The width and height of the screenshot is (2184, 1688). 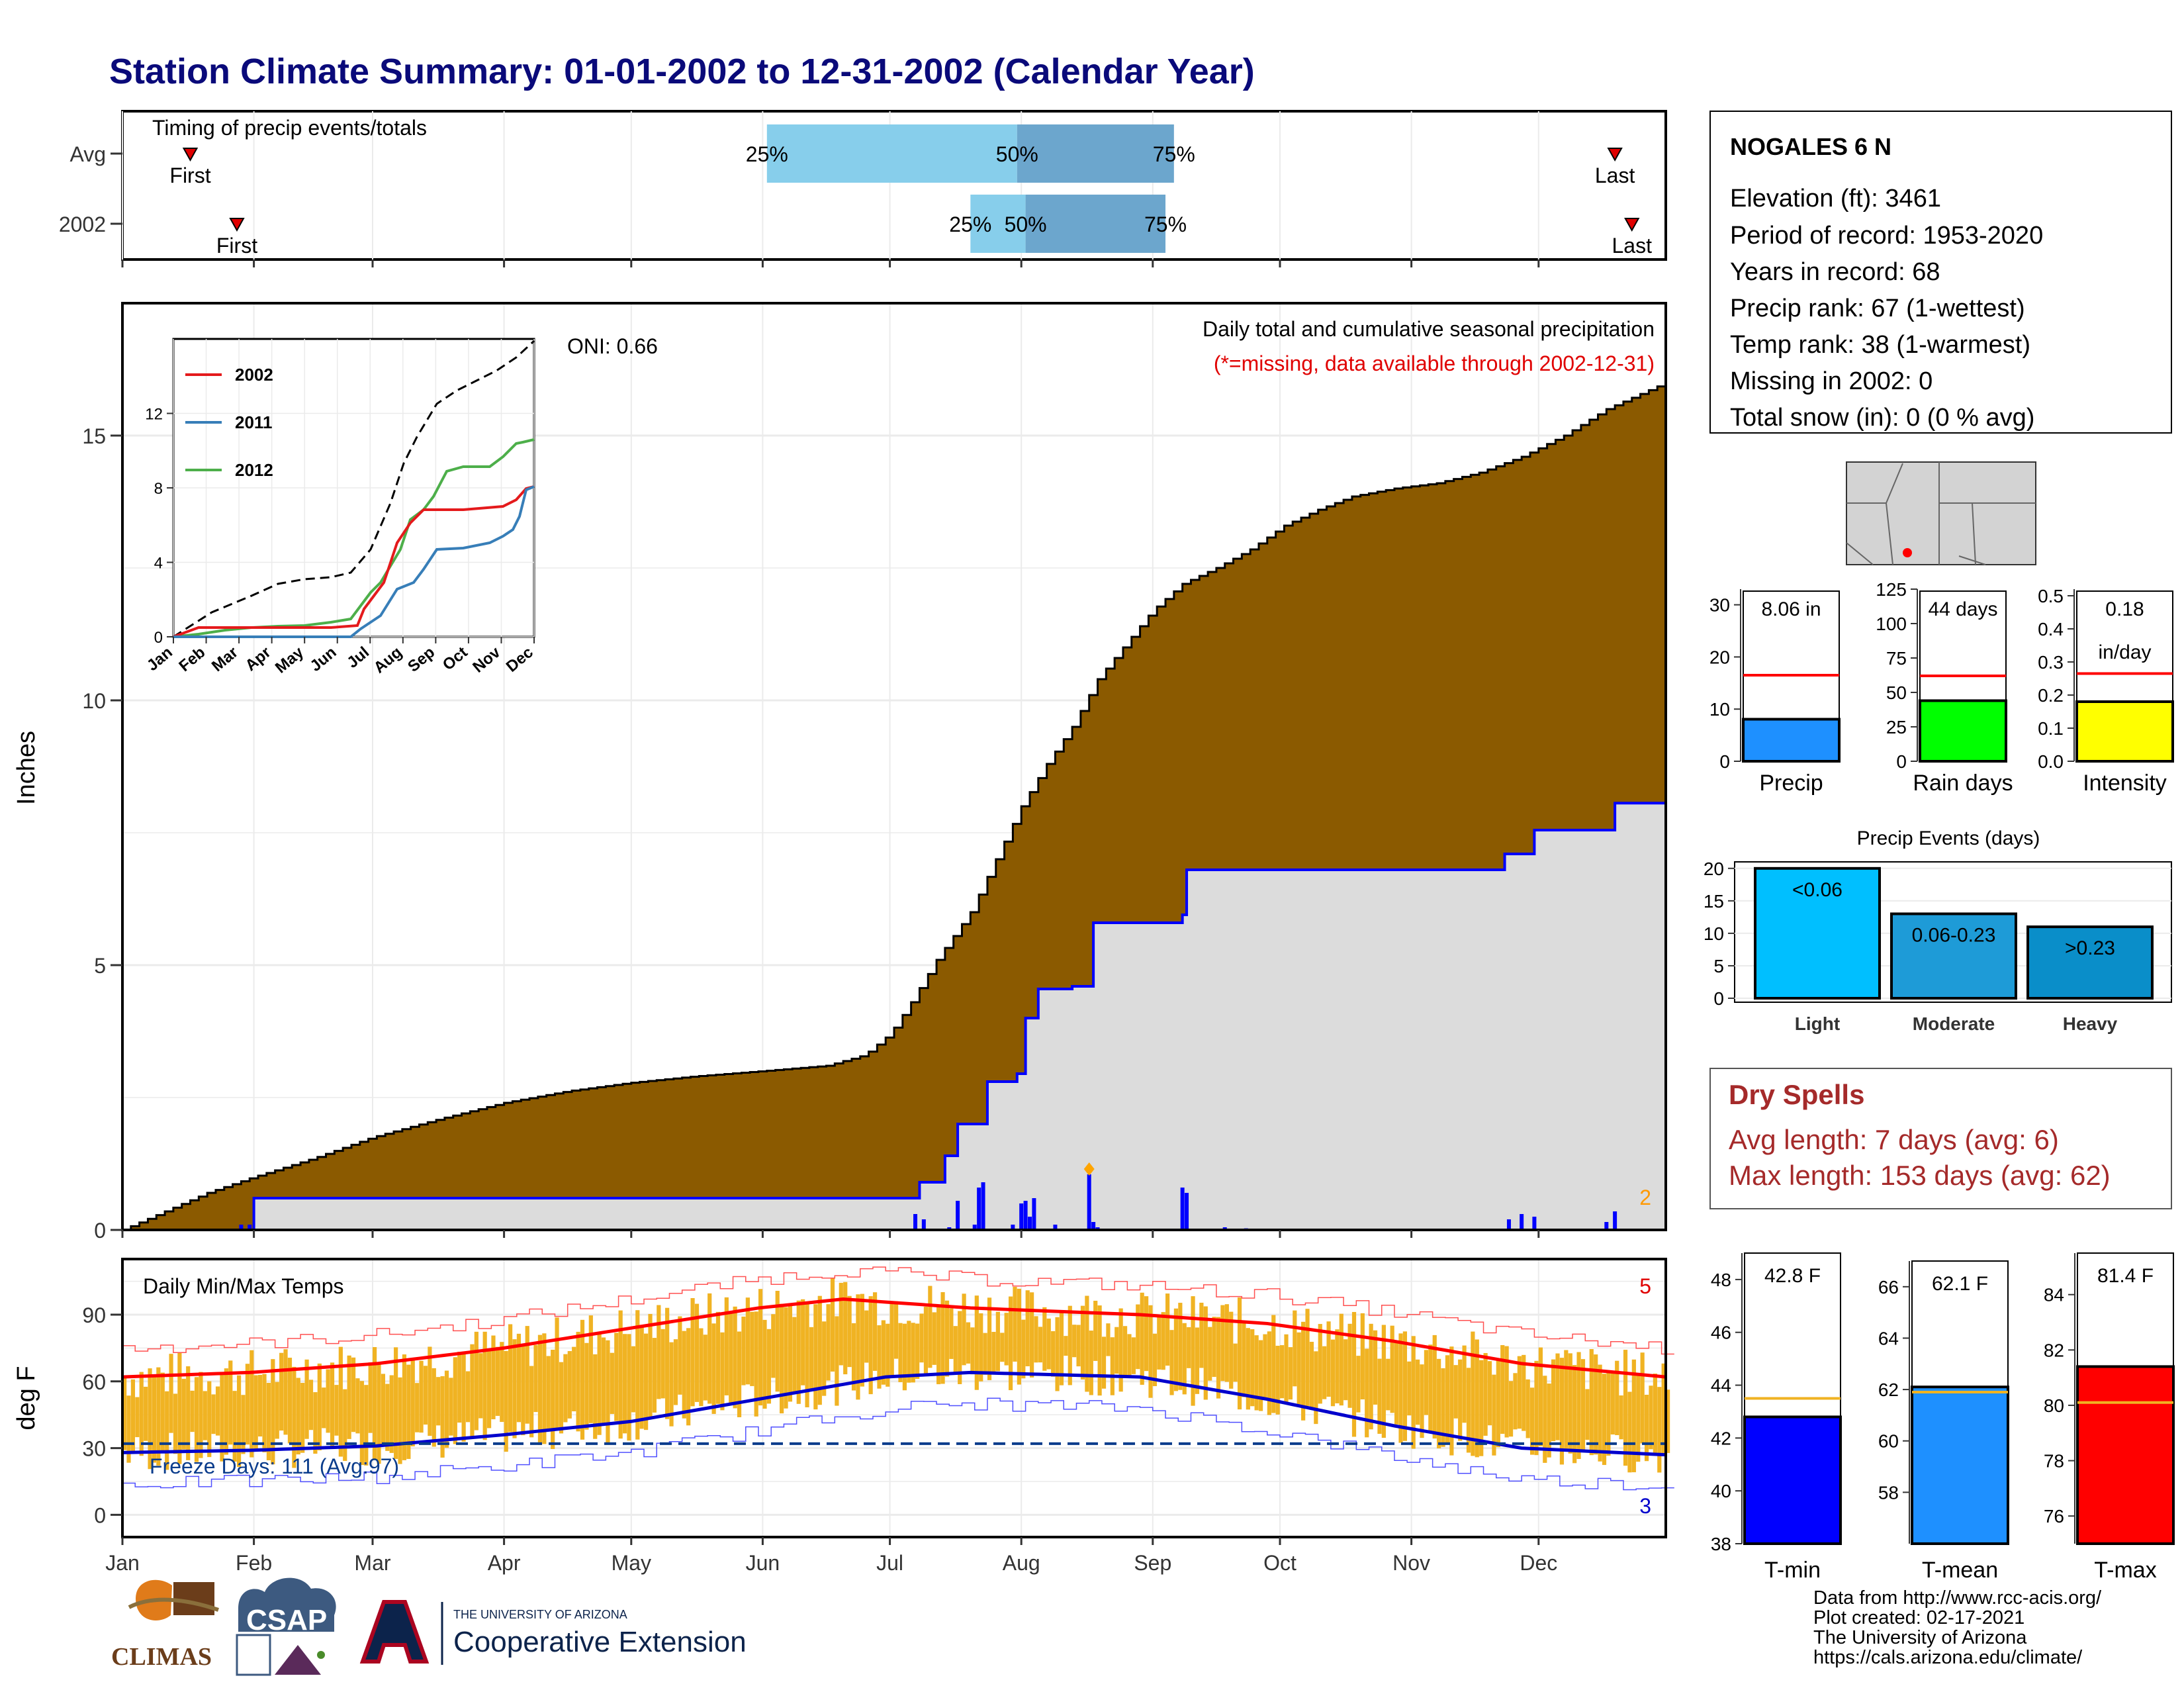 I want to click on inset-tick-label: 12, so click(x=154, y=415).